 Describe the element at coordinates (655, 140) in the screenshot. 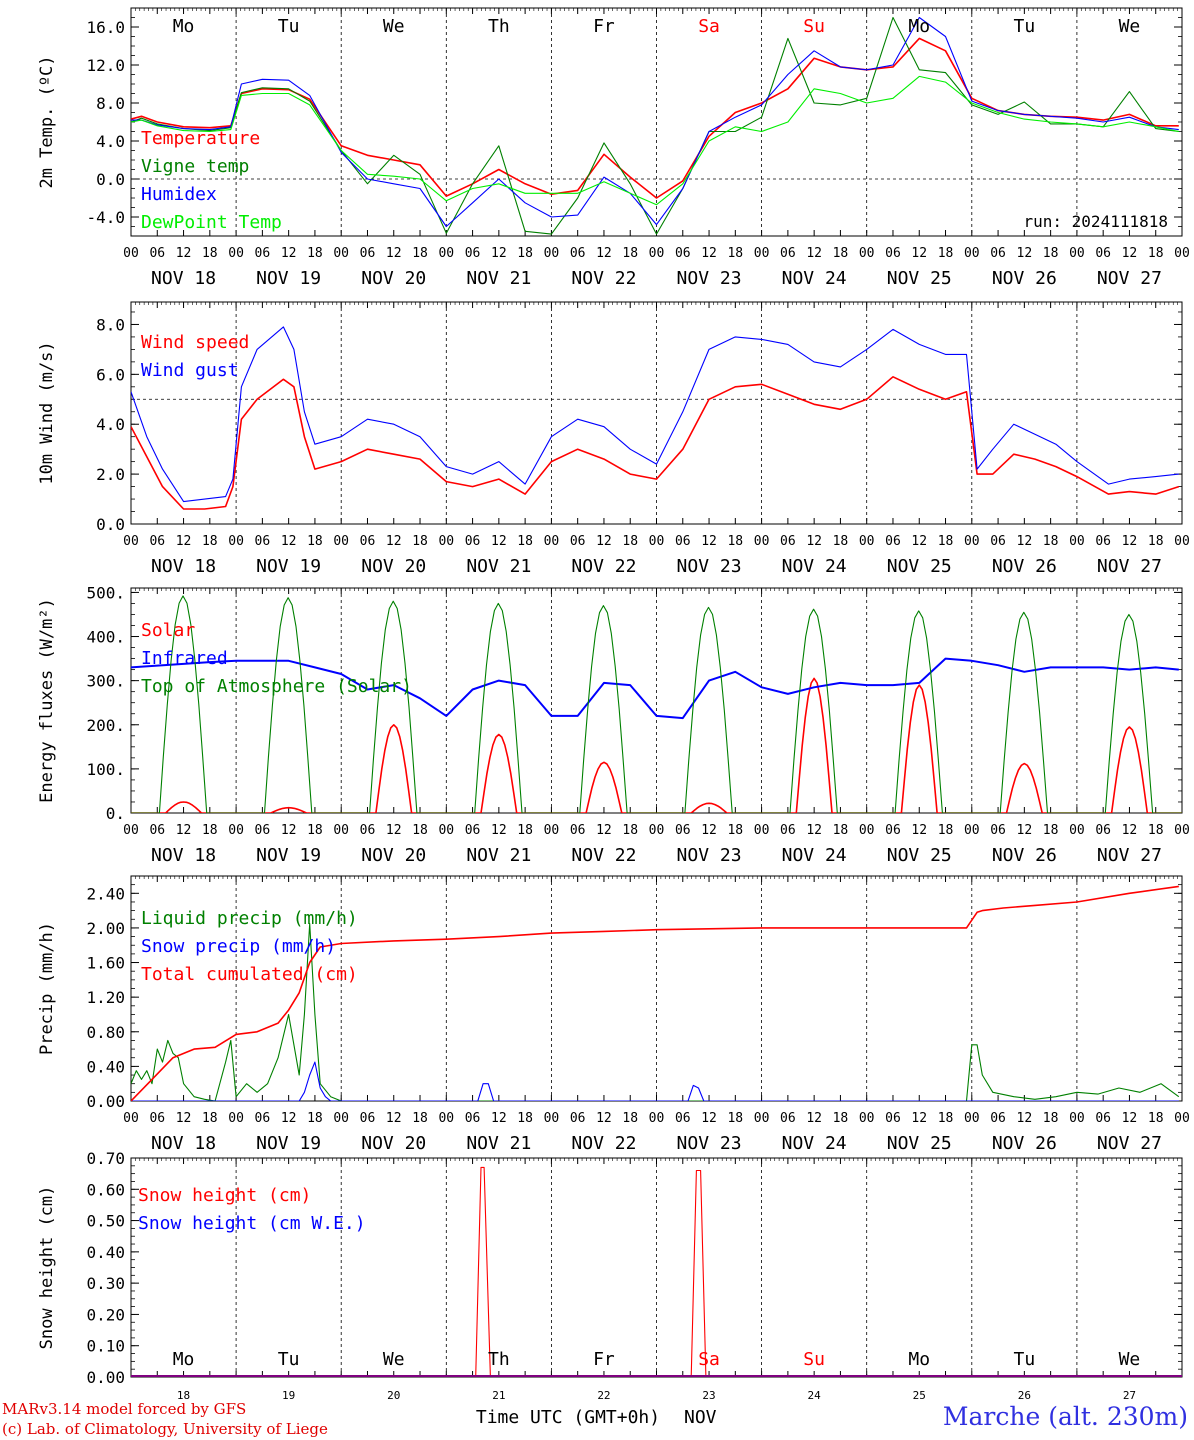

I see `series-line-dewpoint-temp` at that location.